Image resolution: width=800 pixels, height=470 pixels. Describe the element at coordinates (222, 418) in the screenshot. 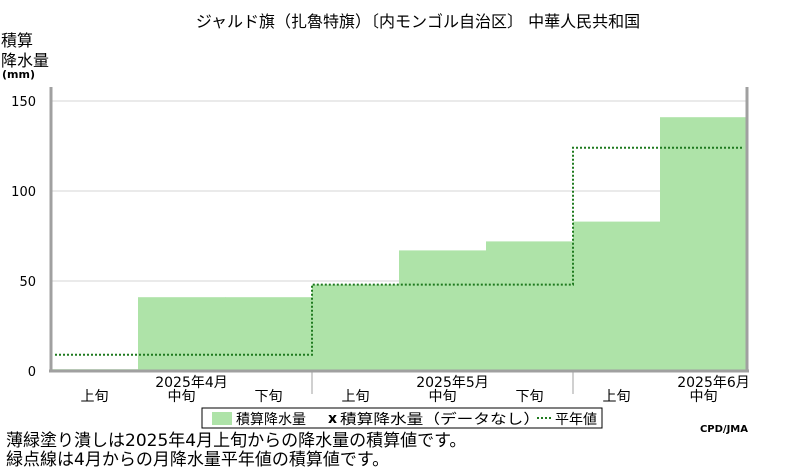

I see `legend-fill-swatch` at that location.